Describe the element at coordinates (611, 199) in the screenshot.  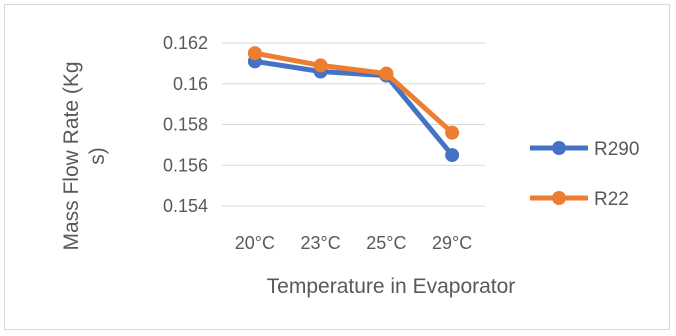
I see `legend-label: R22` at that location.